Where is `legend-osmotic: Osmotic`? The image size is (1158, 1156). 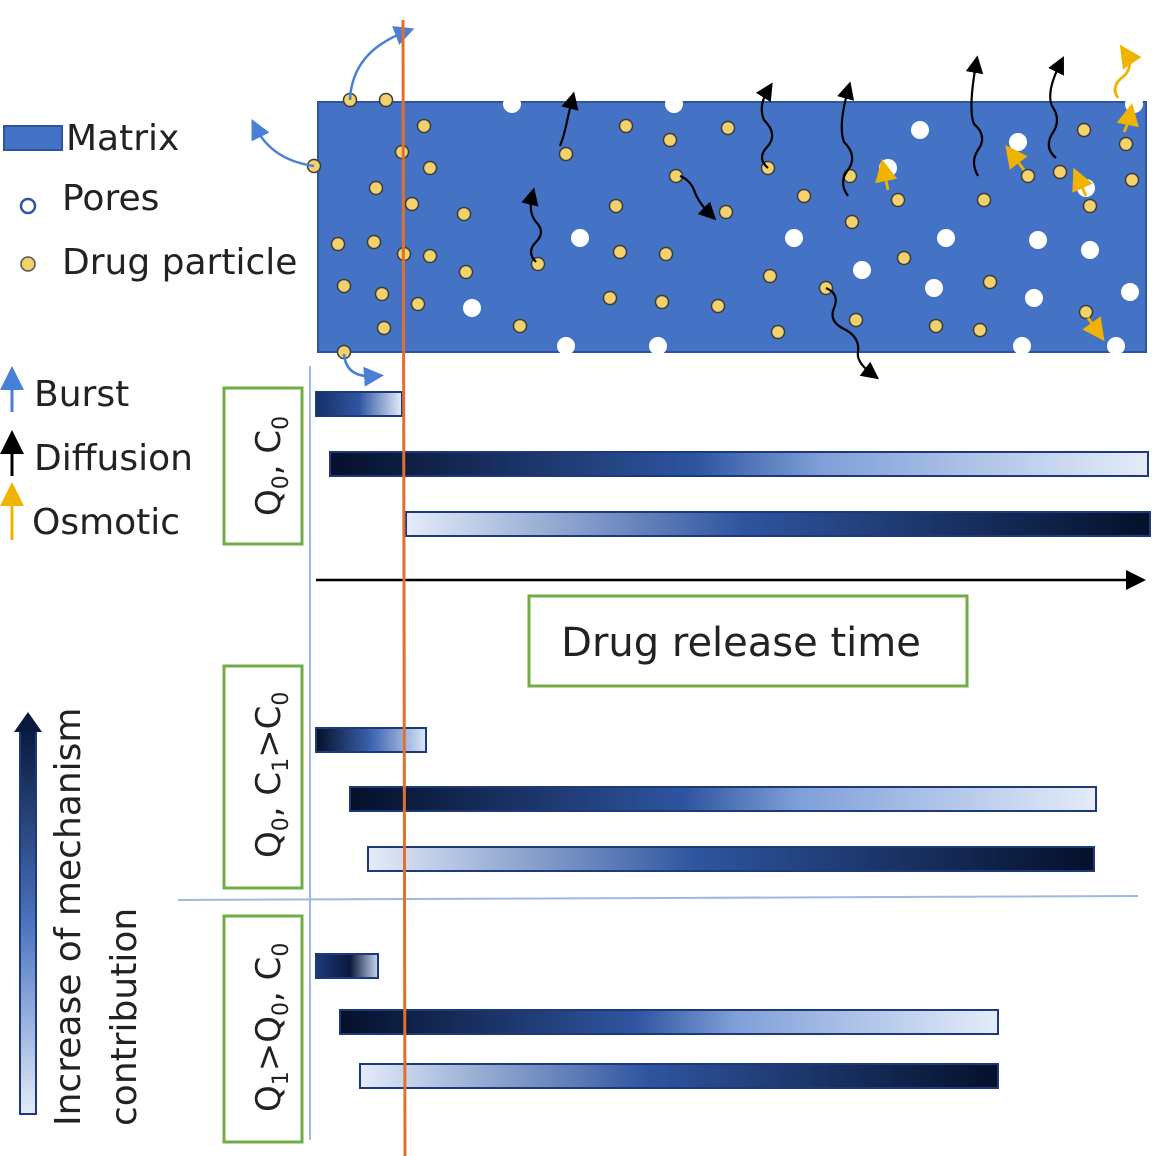
legend-osmotic: Osmotic is located at coordinates (106, 522).